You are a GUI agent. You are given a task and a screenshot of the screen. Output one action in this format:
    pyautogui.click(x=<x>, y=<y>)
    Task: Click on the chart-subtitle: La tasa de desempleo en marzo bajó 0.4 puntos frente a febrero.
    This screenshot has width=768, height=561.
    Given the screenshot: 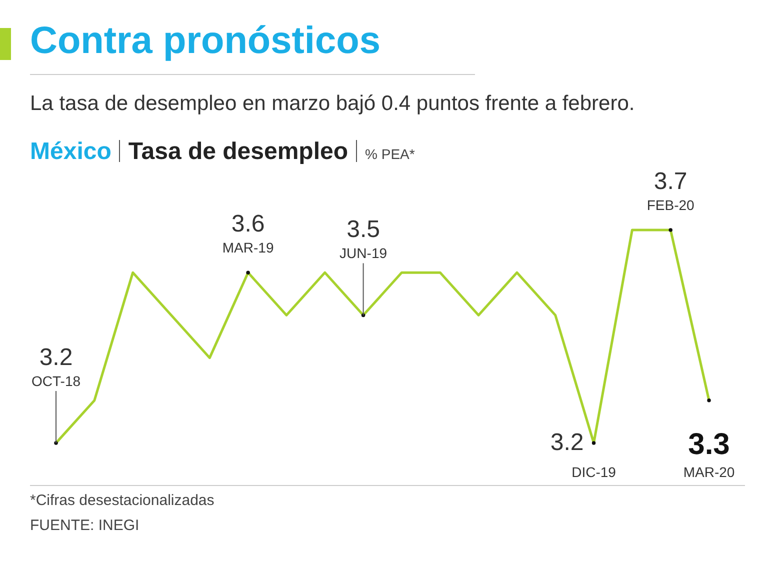 What is the action you would take?
    pyautogui.click(x=332, y=104)
    